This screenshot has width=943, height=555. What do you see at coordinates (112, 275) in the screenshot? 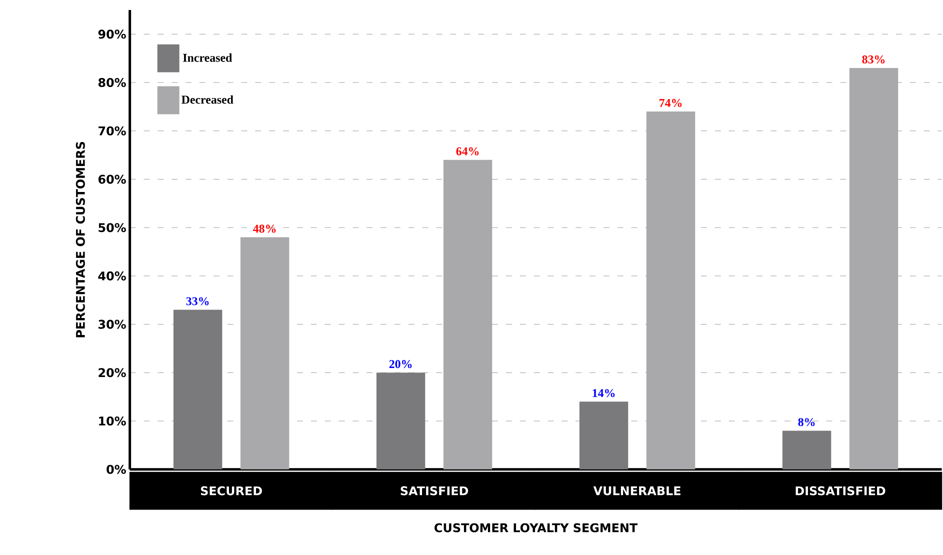
I see `y-tick-label: 40%` at bounding box center [112, 275].